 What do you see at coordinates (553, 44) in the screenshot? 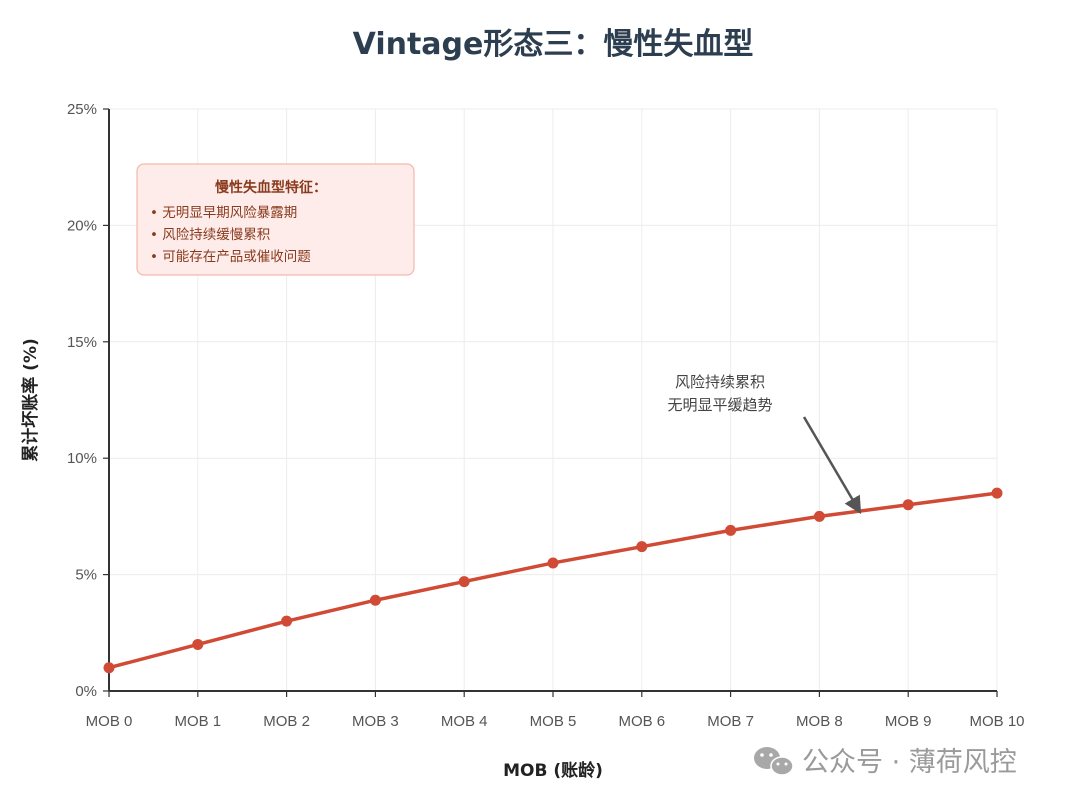
I see `chart-title: Vintage形态三：慢性失血型` at bounding box center [553, 44].